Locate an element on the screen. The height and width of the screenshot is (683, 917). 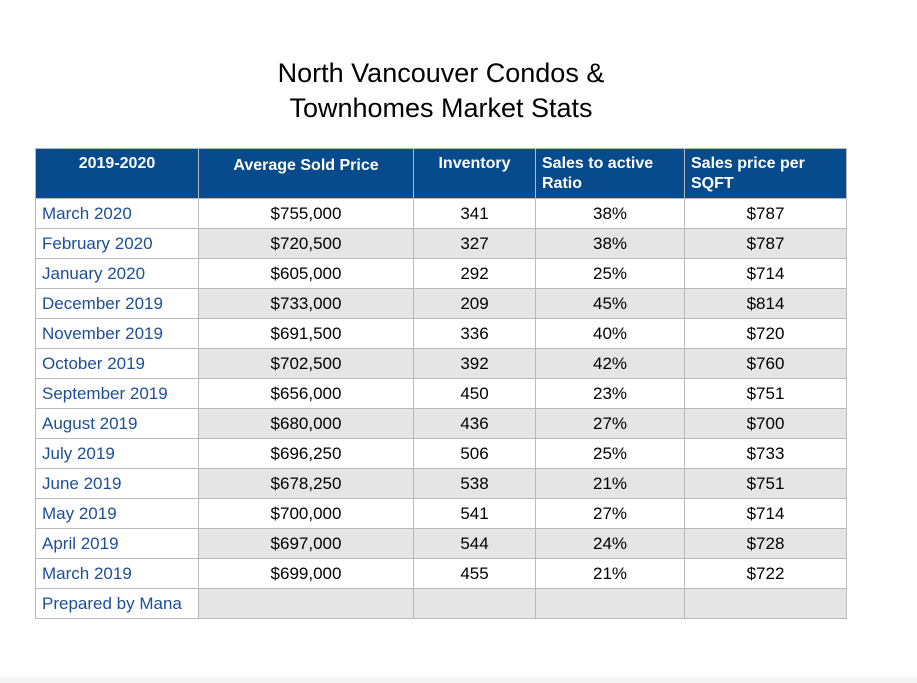
average-sold-price-cell: $691,500 is located at coordinates (306, 333).